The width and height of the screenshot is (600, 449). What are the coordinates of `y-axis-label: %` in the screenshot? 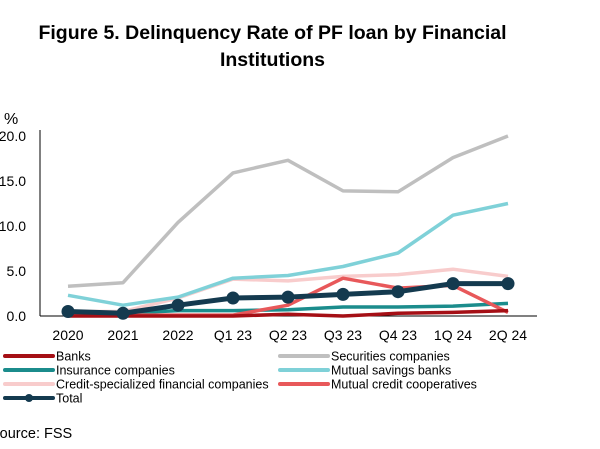 It's located at (11, 119).